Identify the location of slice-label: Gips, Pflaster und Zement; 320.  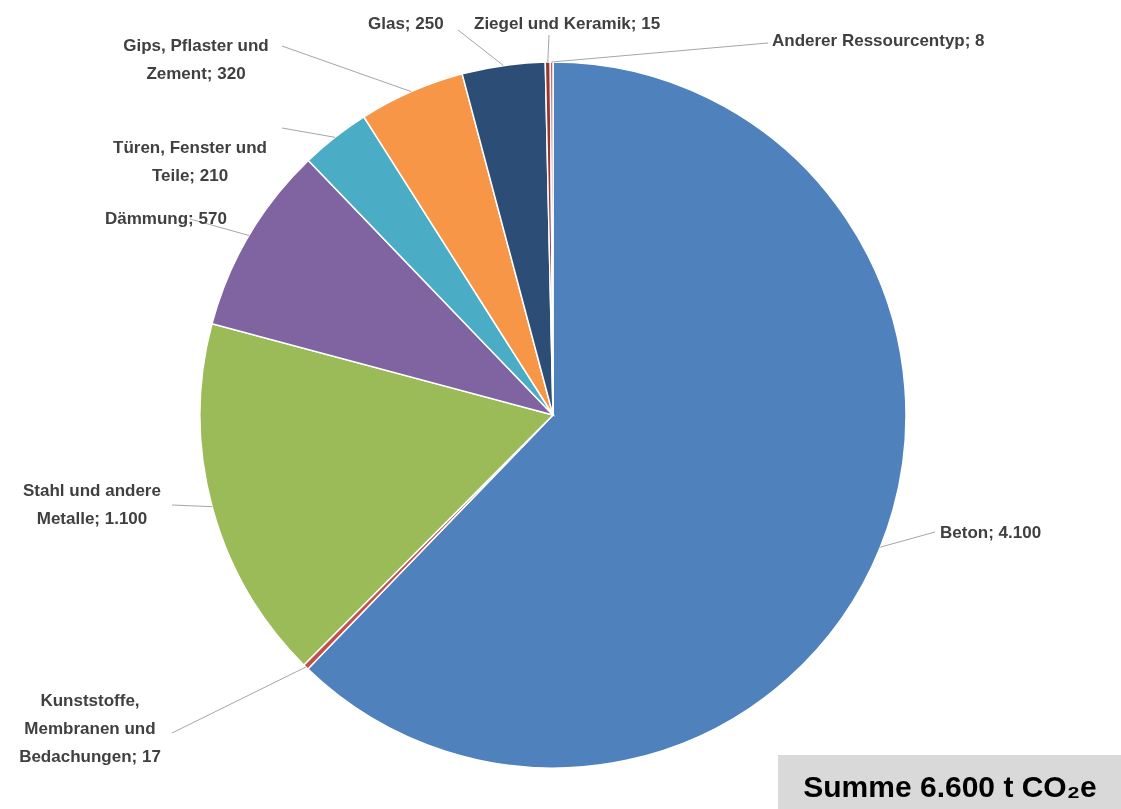
(196, 59).